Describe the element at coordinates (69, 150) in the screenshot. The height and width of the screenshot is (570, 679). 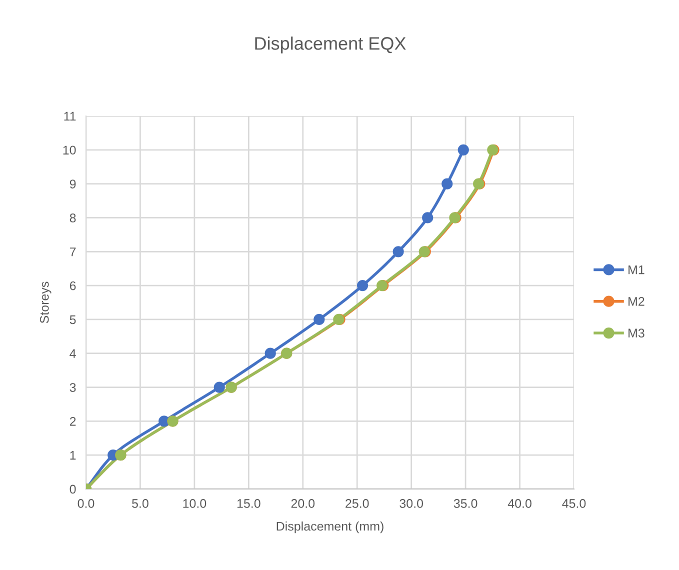
I see `y-tick-label: 10` at that location.